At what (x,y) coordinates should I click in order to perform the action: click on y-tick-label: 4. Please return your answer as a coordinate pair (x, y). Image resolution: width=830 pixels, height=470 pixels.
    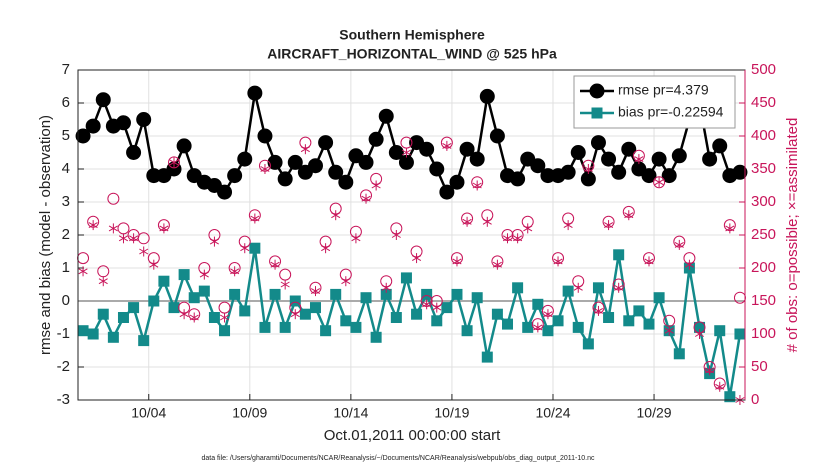
    Looking at the image, I should click on (66, 168).